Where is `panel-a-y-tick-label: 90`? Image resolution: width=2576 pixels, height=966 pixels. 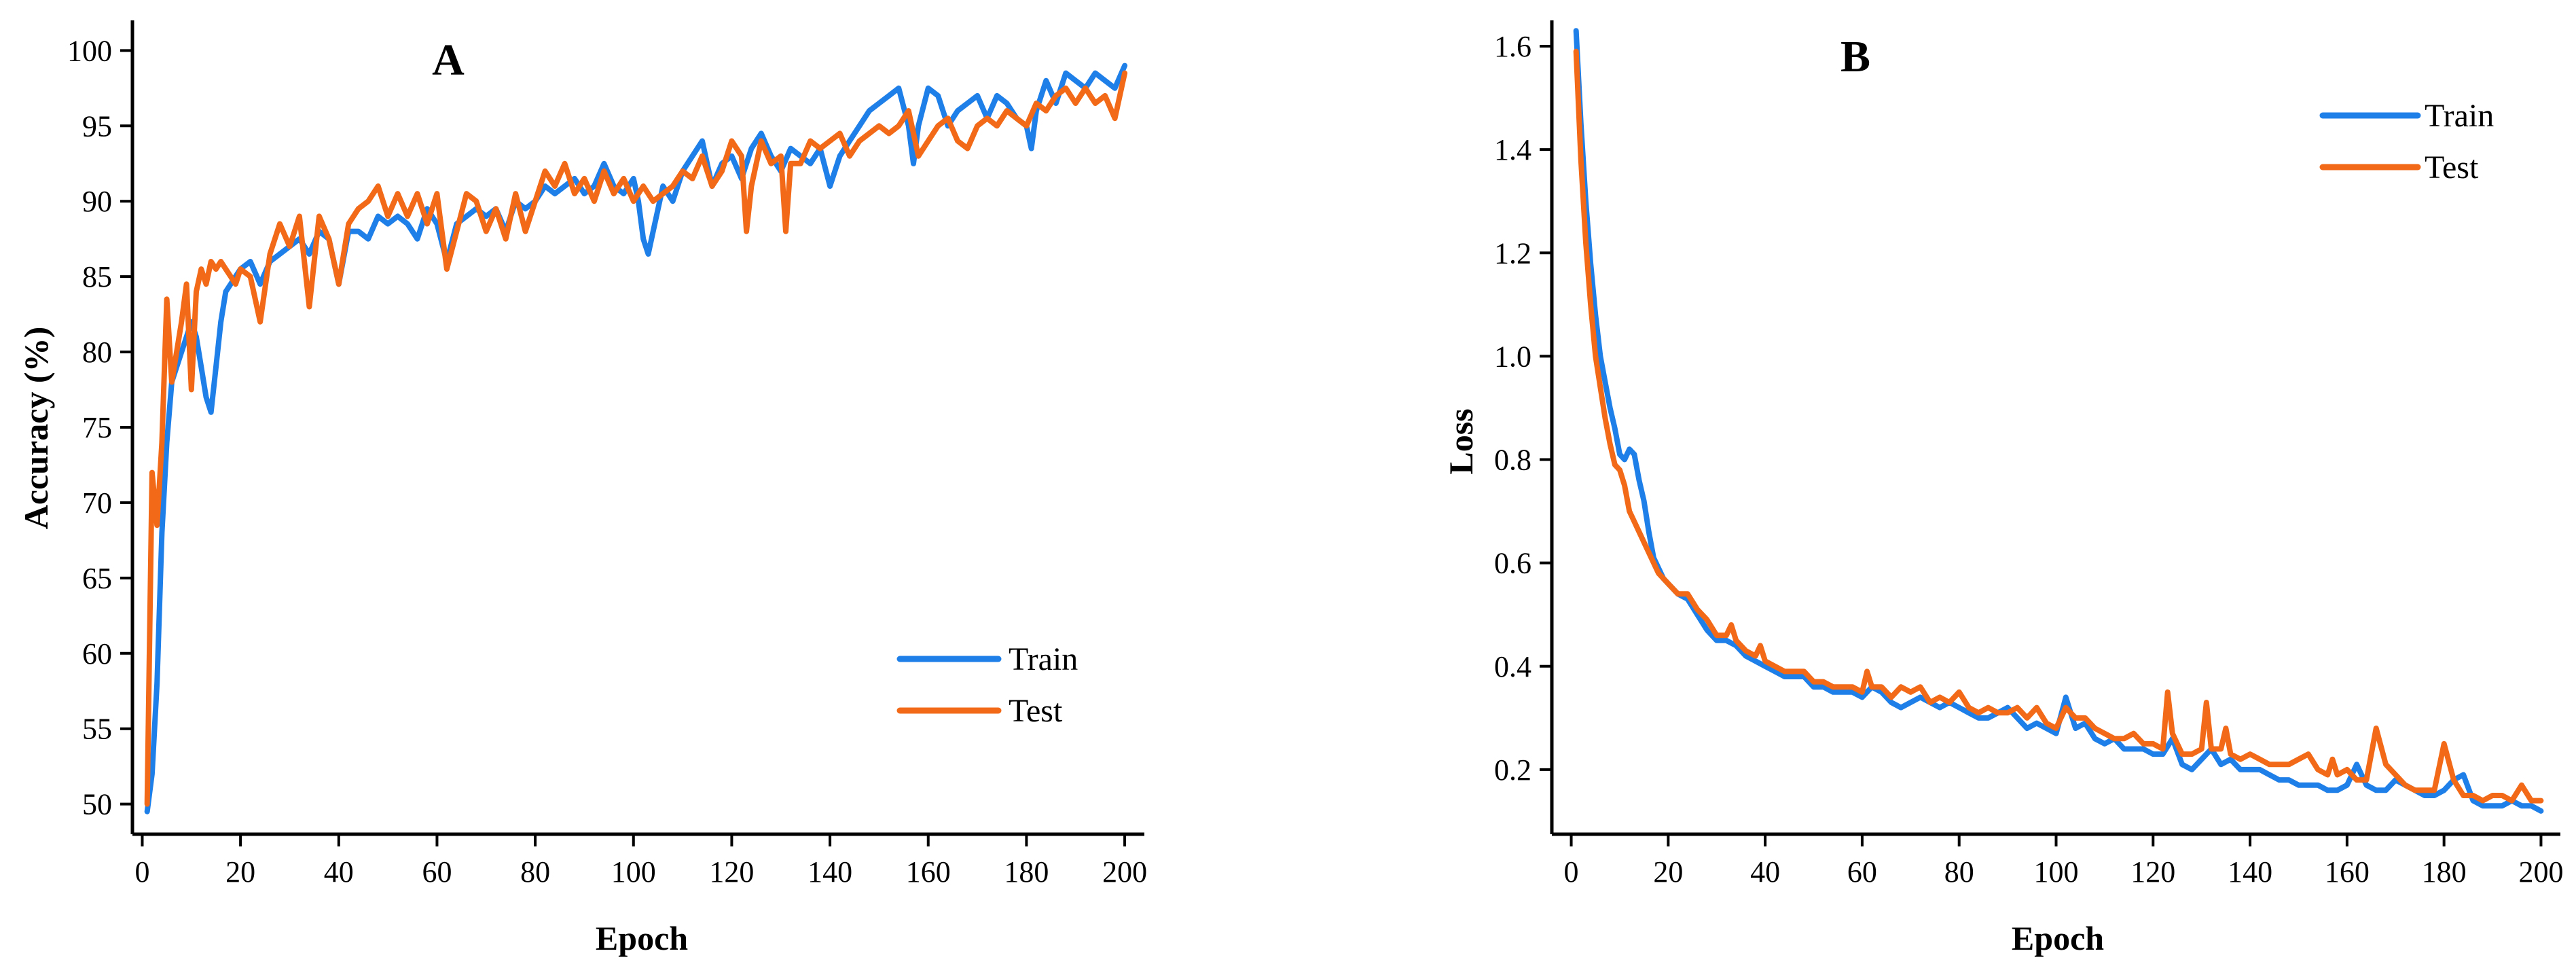 panel-a-y-tick-label: 90 is located at coordinates (97, 202).